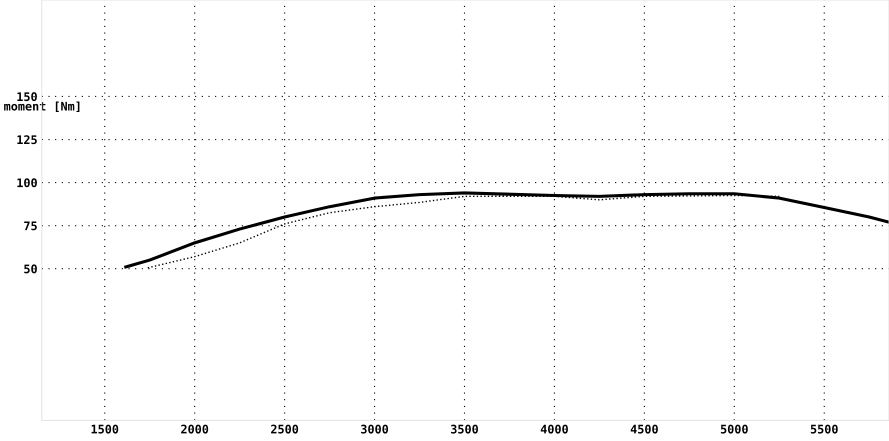 The image size is (889, 441). I want to click on x-tick-label: 3000, so click(374, 429).